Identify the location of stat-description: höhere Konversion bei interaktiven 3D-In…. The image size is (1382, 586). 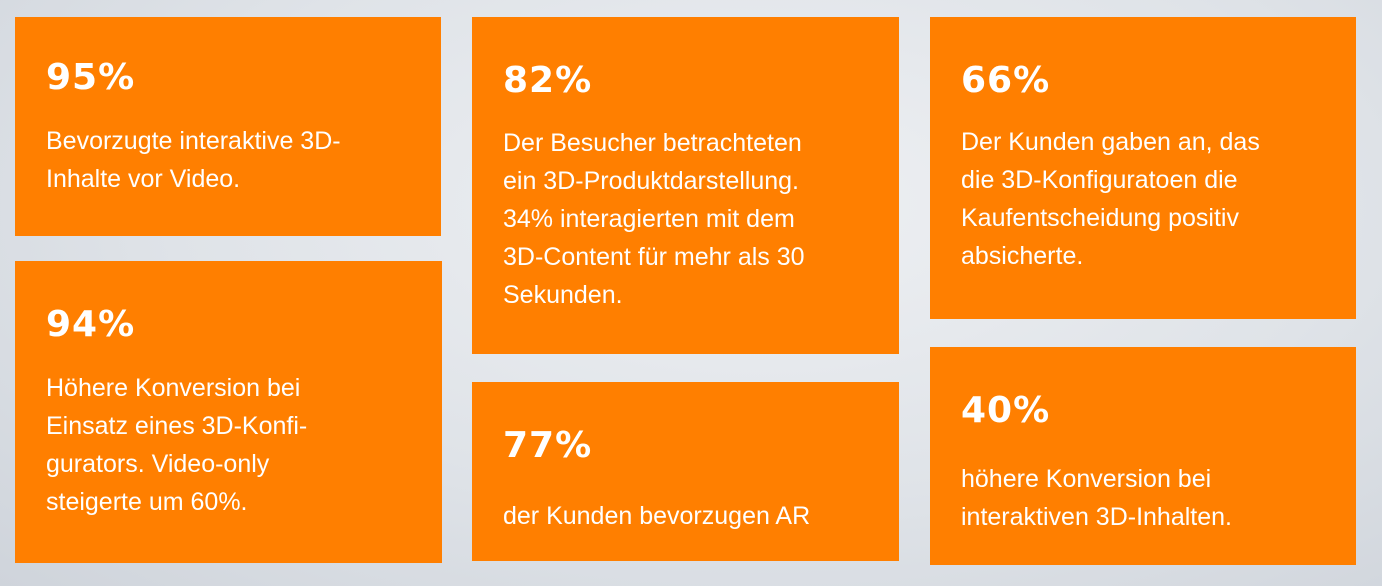
(1096, 498).